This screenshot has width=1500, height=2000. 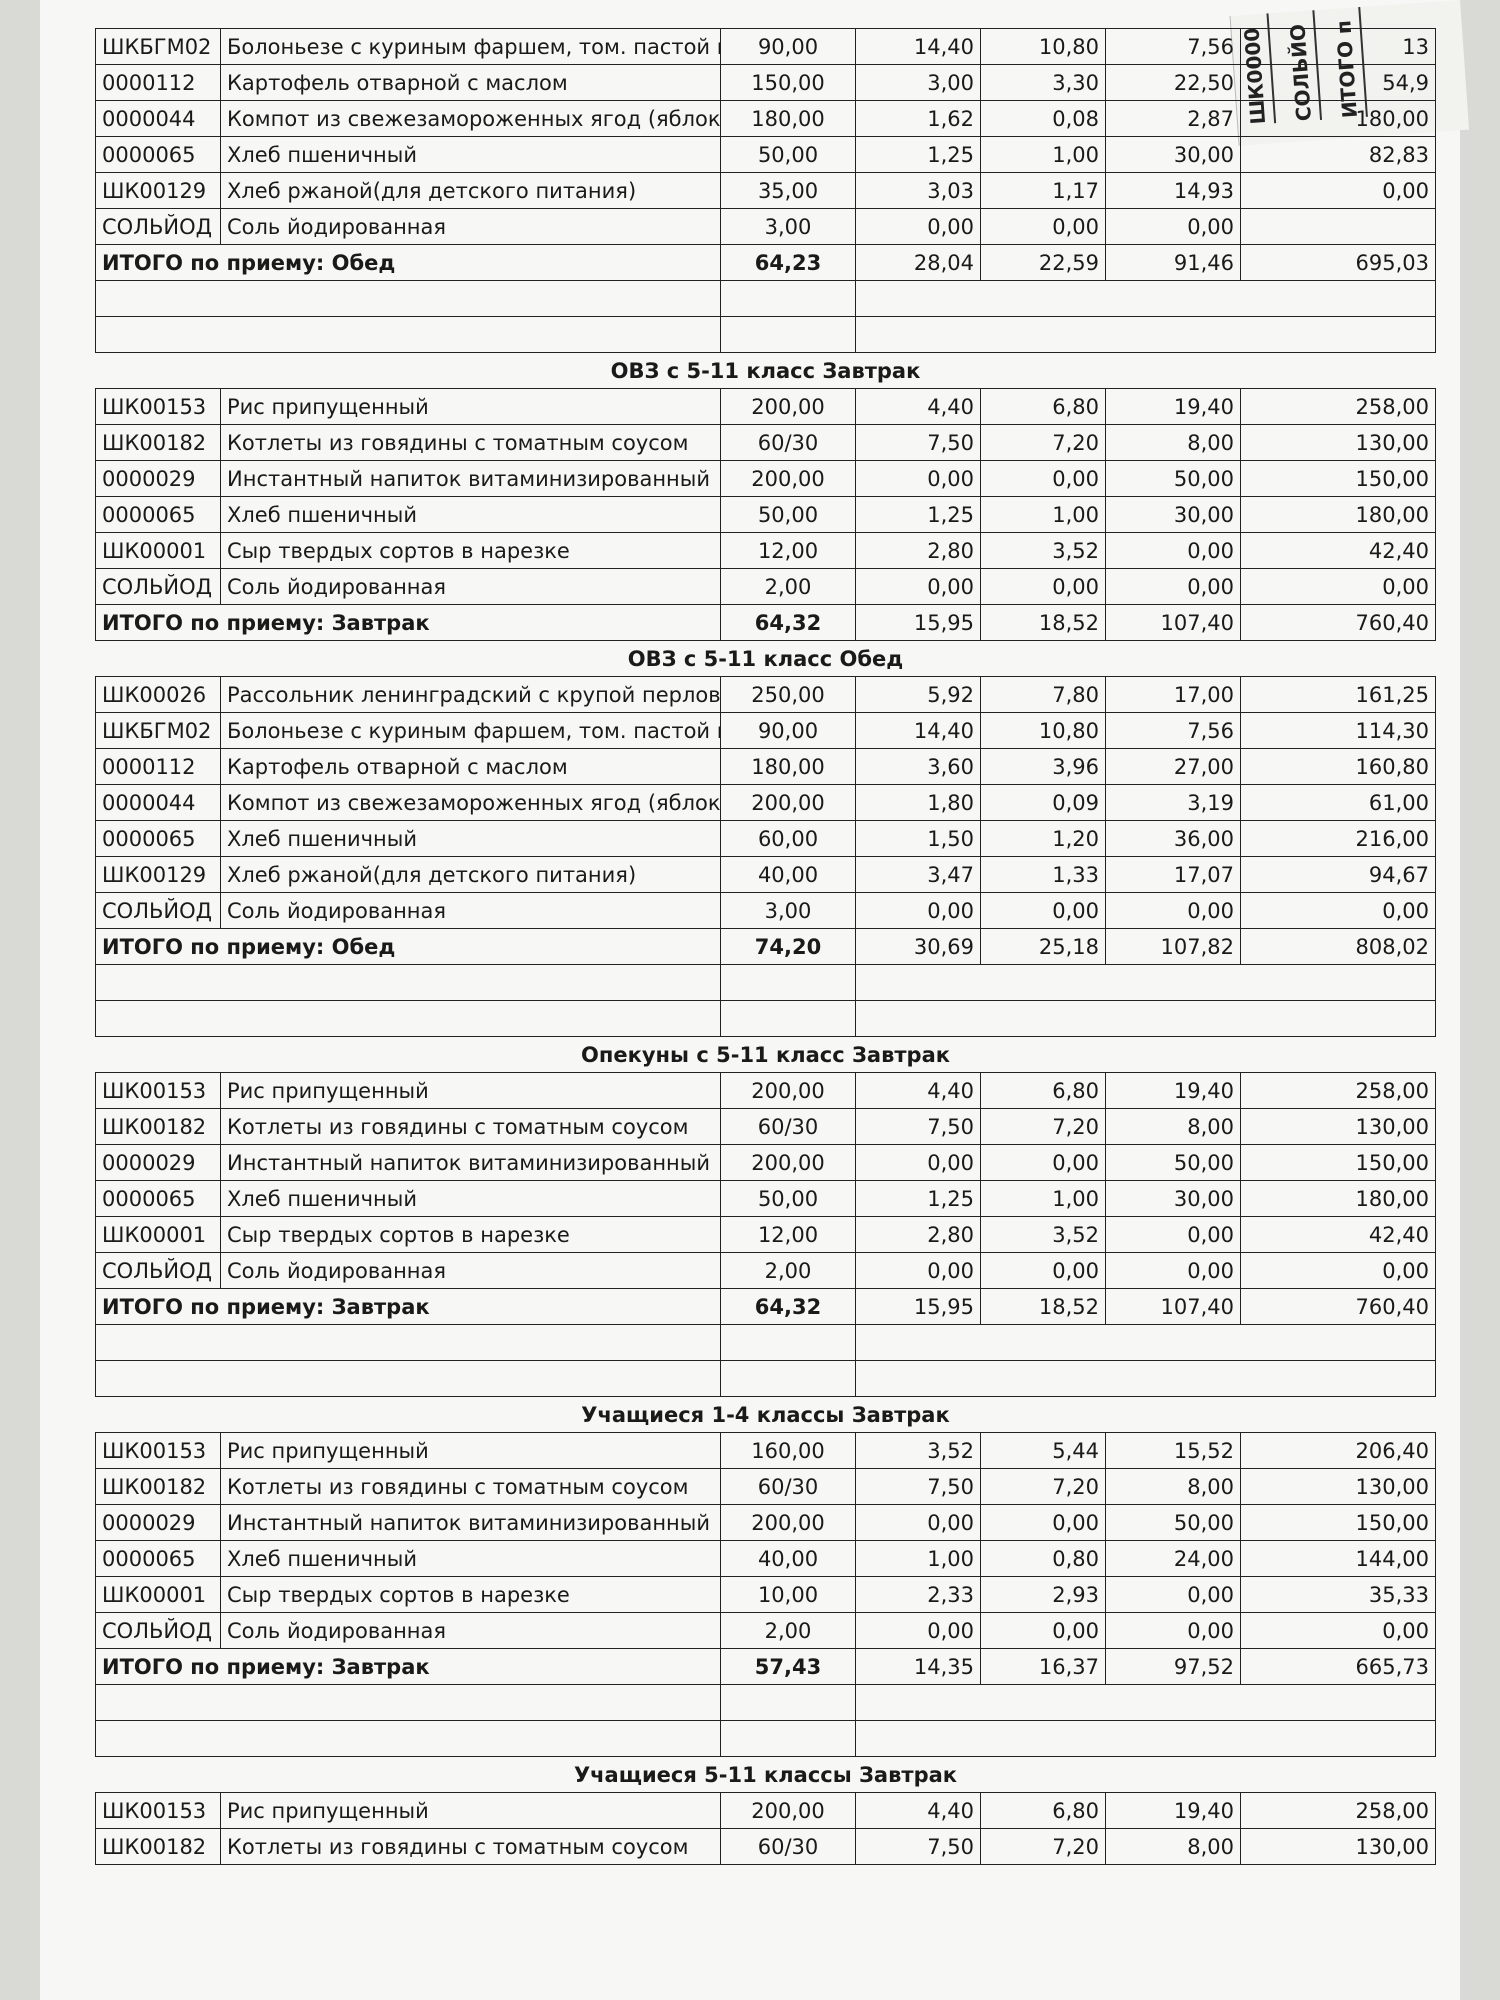 What do you see at coordinates (158, 46) in the screenshot?
I see `item-code: ШКБГМ02` at bounding box center [158, 46].